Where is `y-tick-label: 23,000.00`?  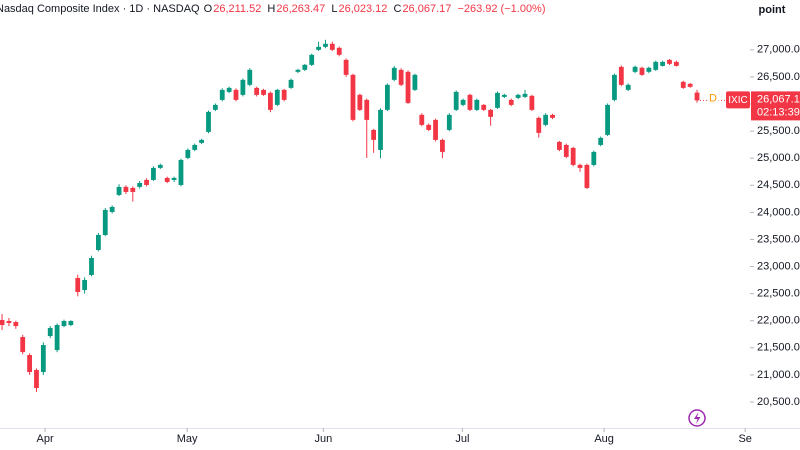
y-tick-label: 23,000.00 is located at coordinates (778, 266).